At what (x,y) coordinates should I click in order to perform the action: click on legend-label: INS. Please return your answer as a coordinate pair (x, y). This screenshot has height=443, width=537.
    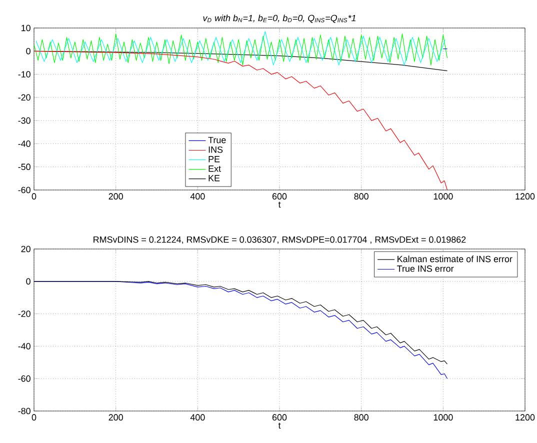
    Looking at the image, I should click on (215, 149).